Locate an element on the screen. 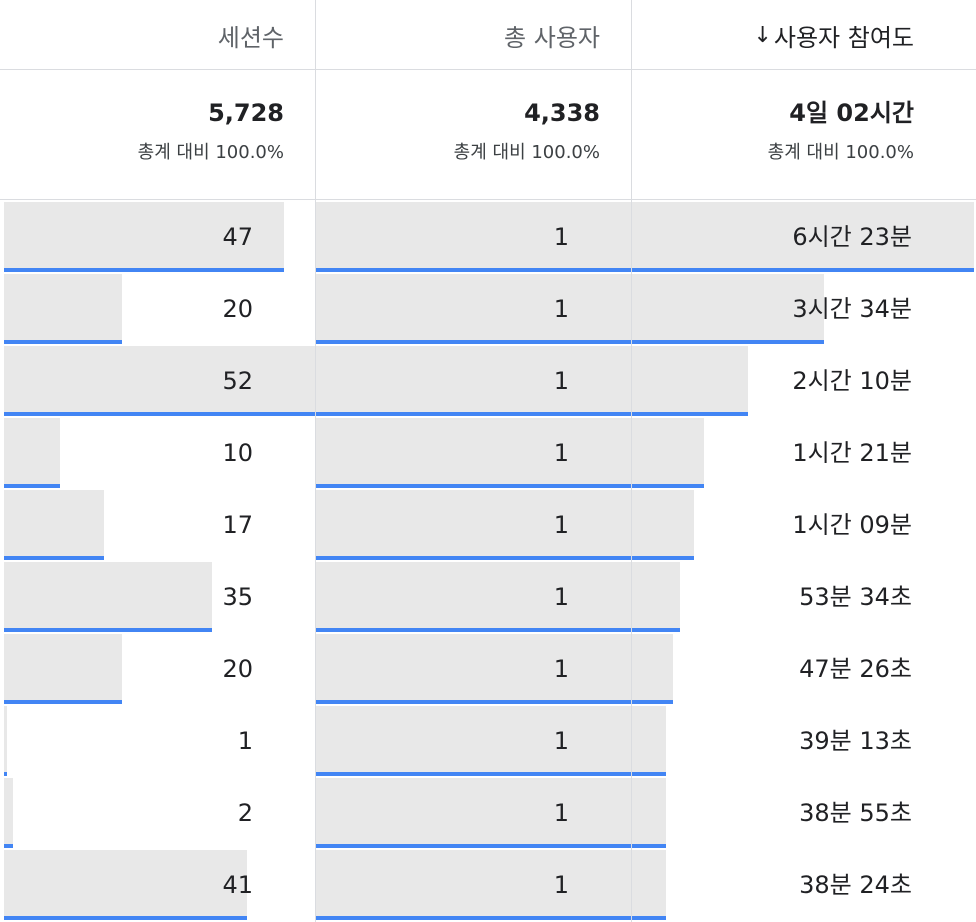  engagement-value: 38분 24초 is located at coordinates (855, 885).